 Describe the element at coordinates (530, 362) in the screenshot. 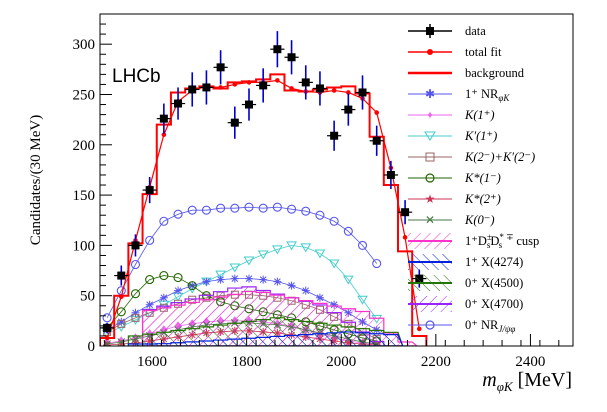

I see `x-tick-label: 2400` at that location.